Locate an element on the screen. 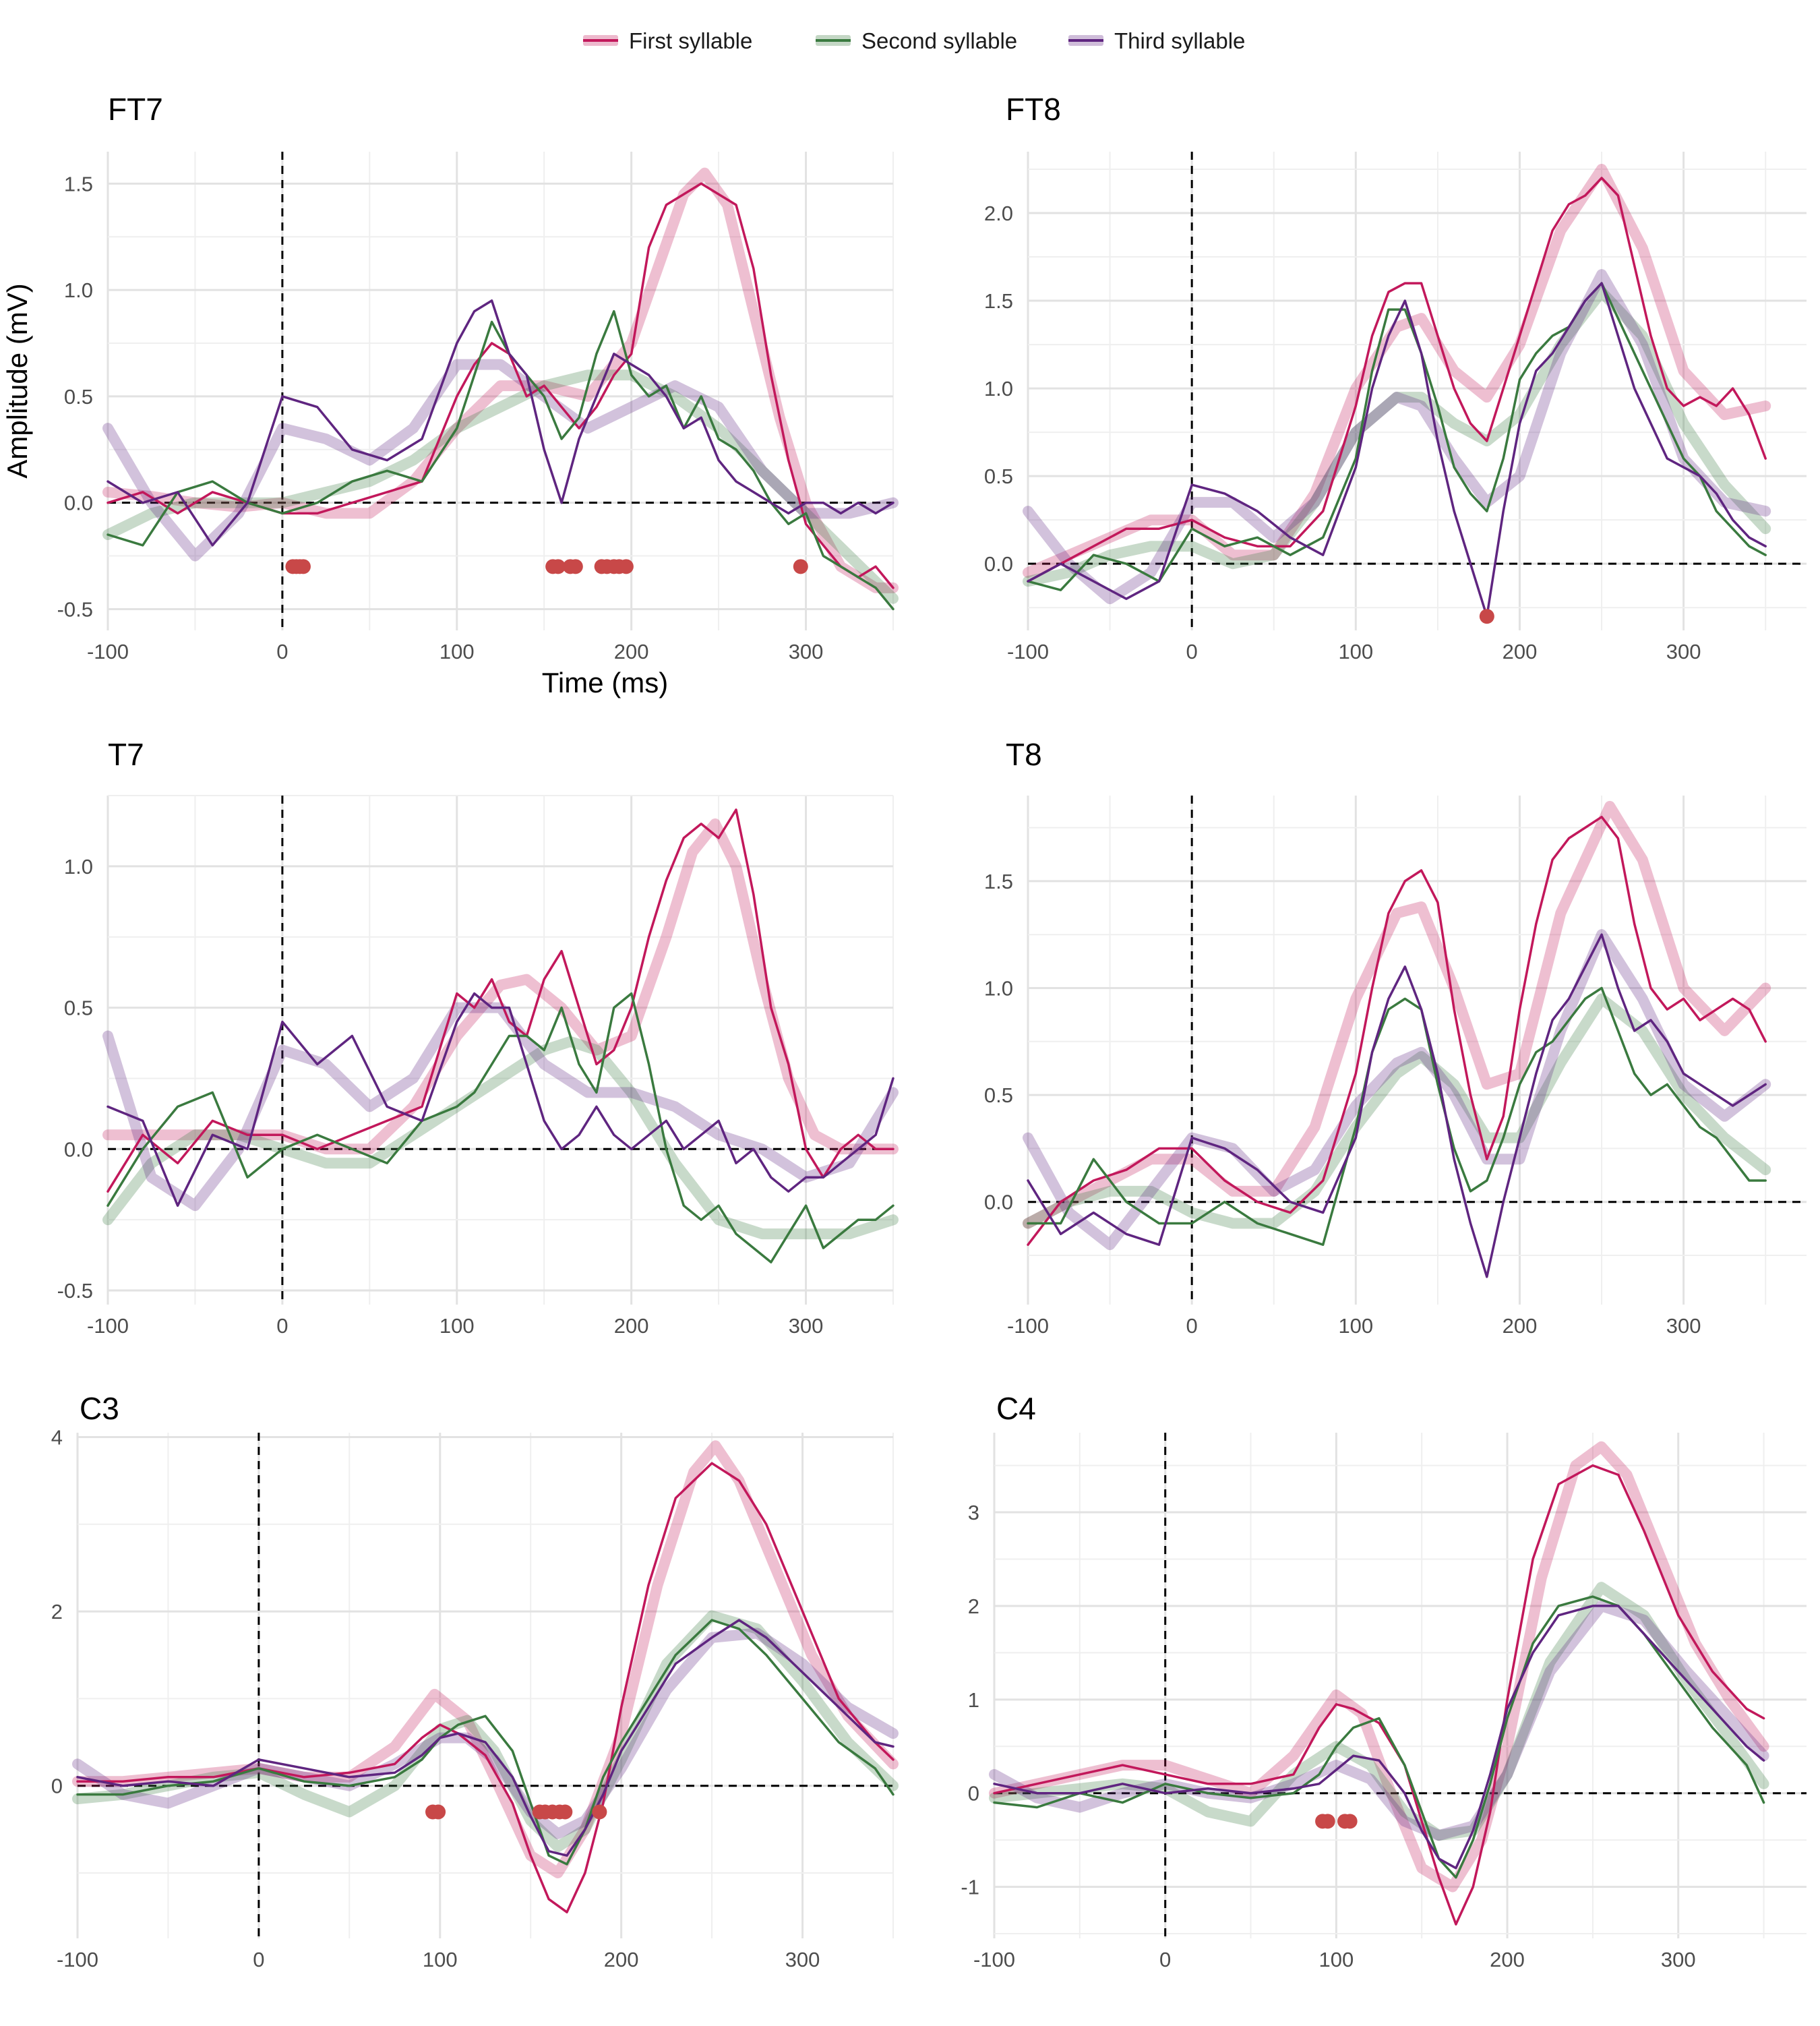 This screenshot has width=1820, height=2026. y-tick-label: -1 is located at coordinates (970, 1887).